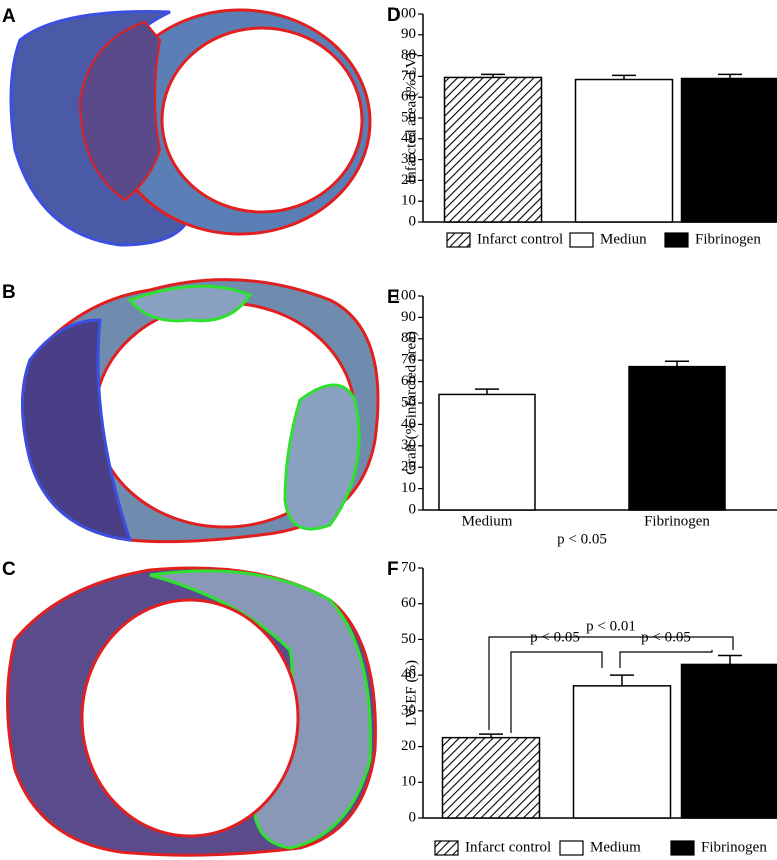  What do you see at coordinates (200, 411) in the screenshot?
I see `histology-b` at bounding box center [200, 411].